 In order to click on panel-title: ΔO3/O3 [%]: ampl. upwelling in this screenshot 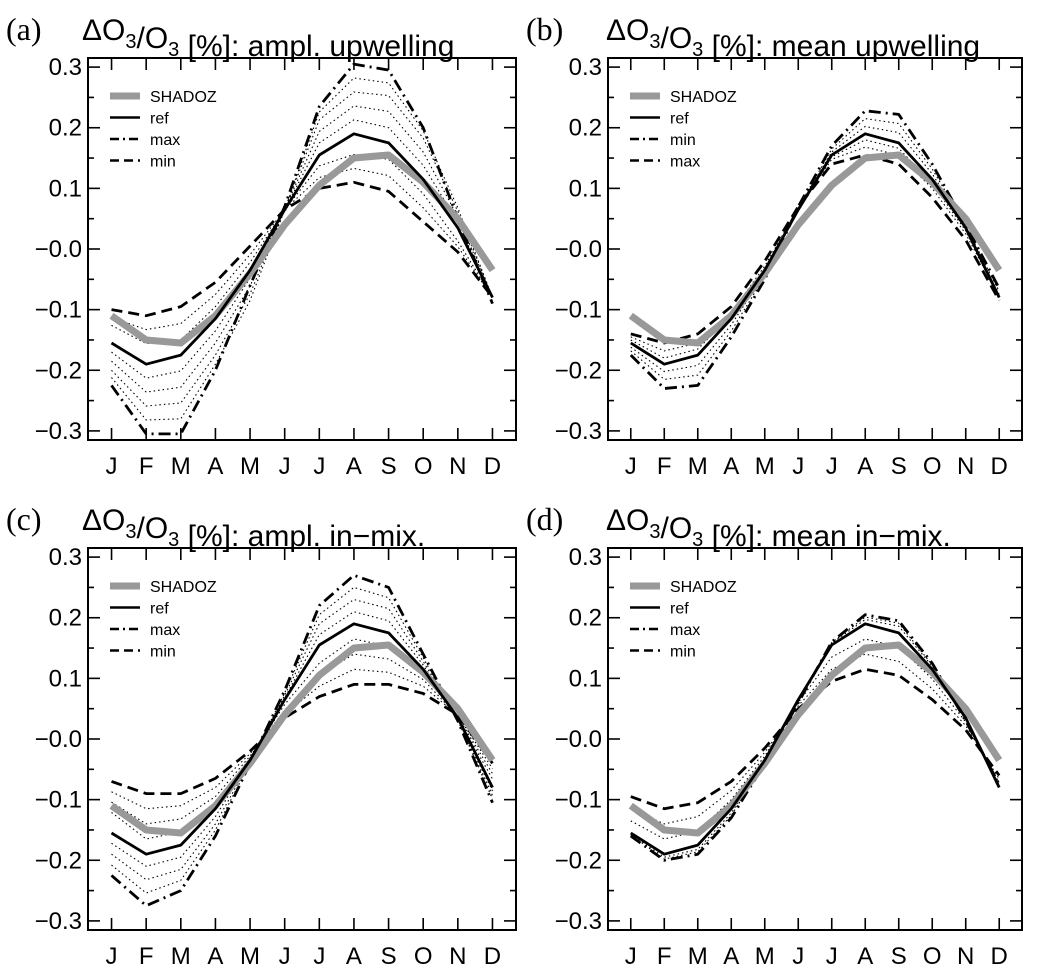, I will do `click(268, 38)`.